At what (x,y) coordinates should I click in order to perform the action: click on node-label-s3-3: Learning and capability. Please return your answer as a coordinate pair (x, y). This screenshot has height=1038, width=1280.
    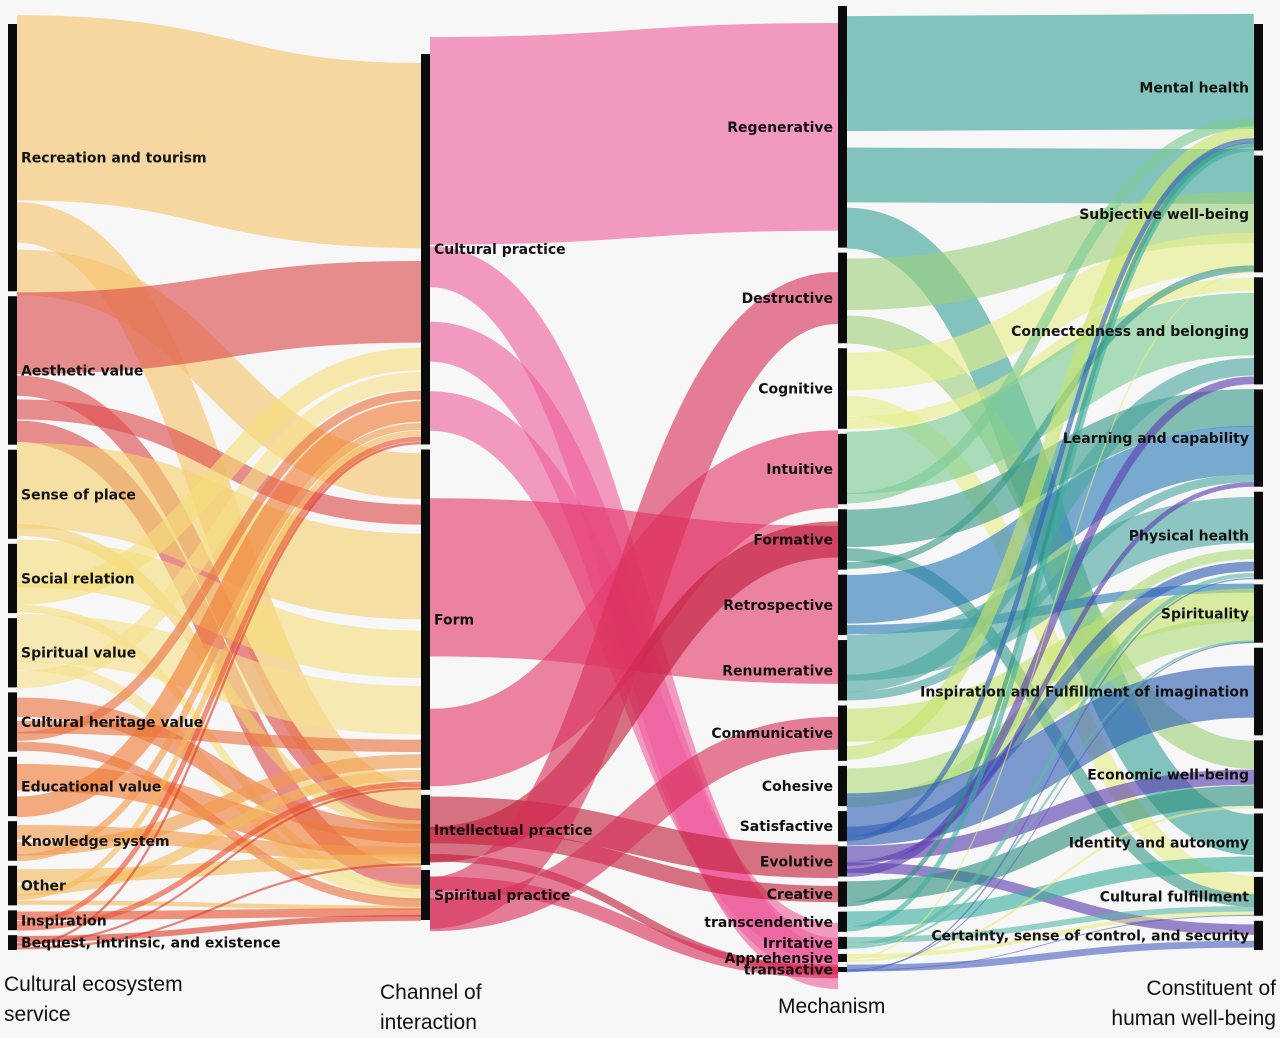
    Looking at the image, I should click on (1156, 439).